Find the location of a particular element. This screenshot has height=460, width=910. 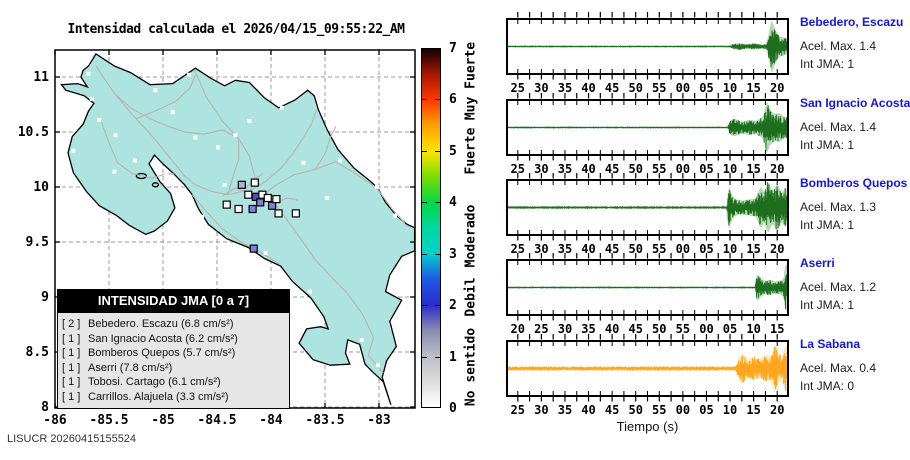

map-x-tick-label: -86 is located at coordinates (55, 420).